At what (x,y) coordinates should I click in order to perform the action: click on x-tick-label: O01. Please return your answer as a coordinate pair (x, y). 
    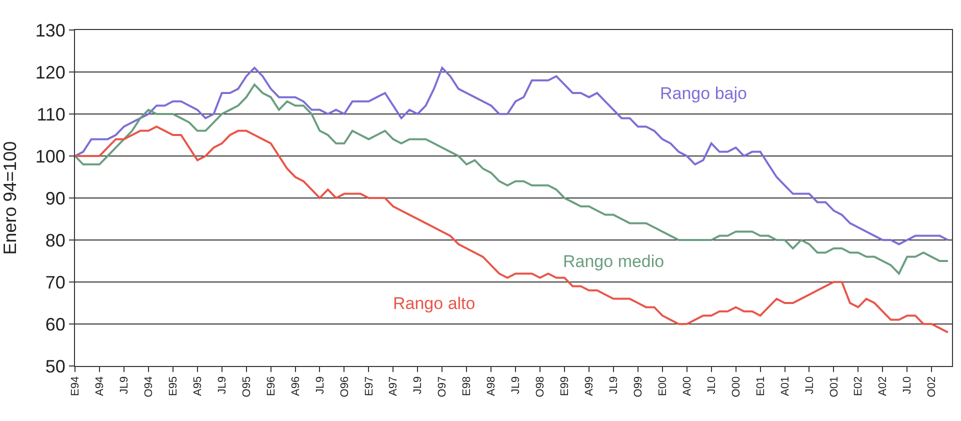
    Looking at the image, I should click on (834, 387).